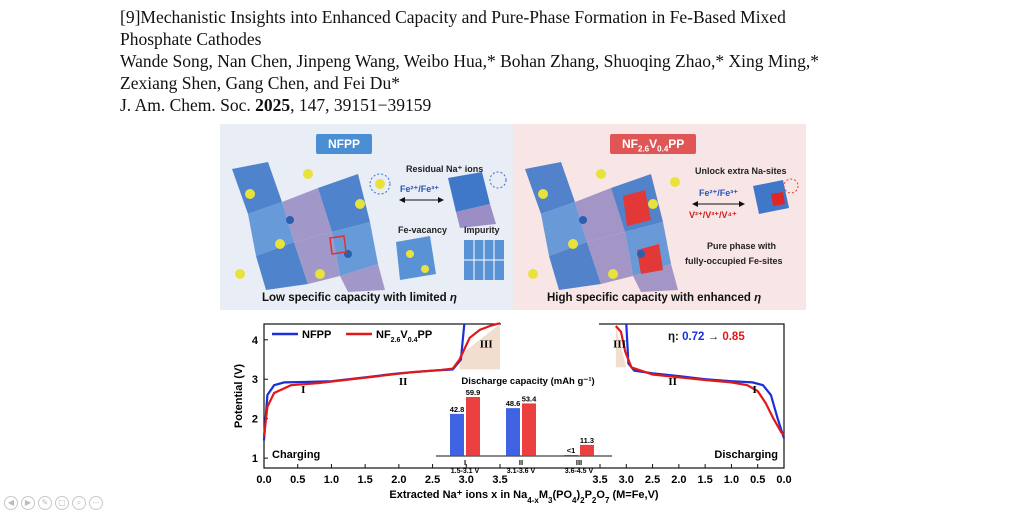  Describe the element at coordinates (432, 480) in the screenshot. I see `x-tick-label-charge: 2.5` at that location.